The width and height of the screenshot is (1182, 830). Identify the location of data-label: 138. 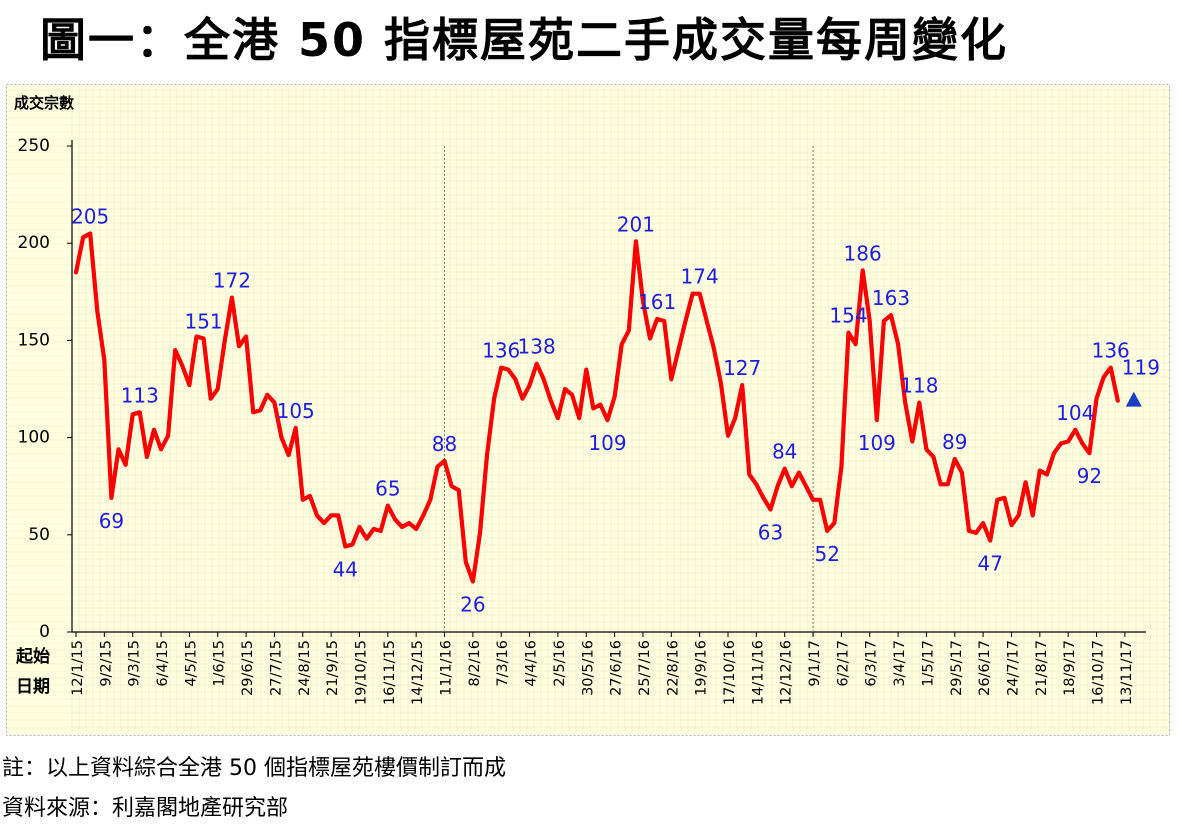
(537, 347).